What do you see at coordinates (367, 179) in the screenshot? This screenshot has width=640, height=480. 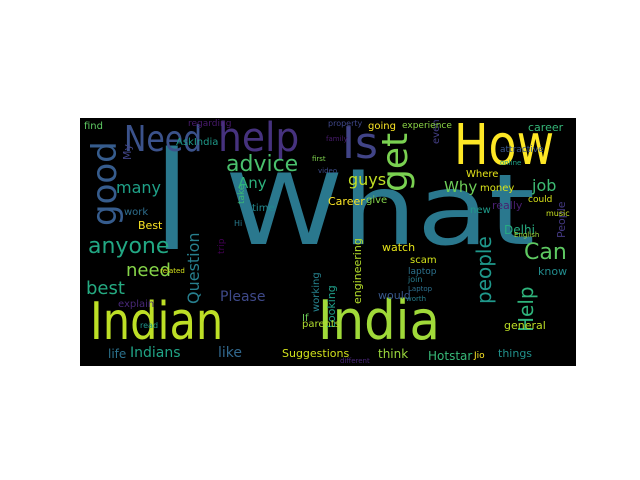 I see `word-guys: guys` at bounding box center [367, 179].